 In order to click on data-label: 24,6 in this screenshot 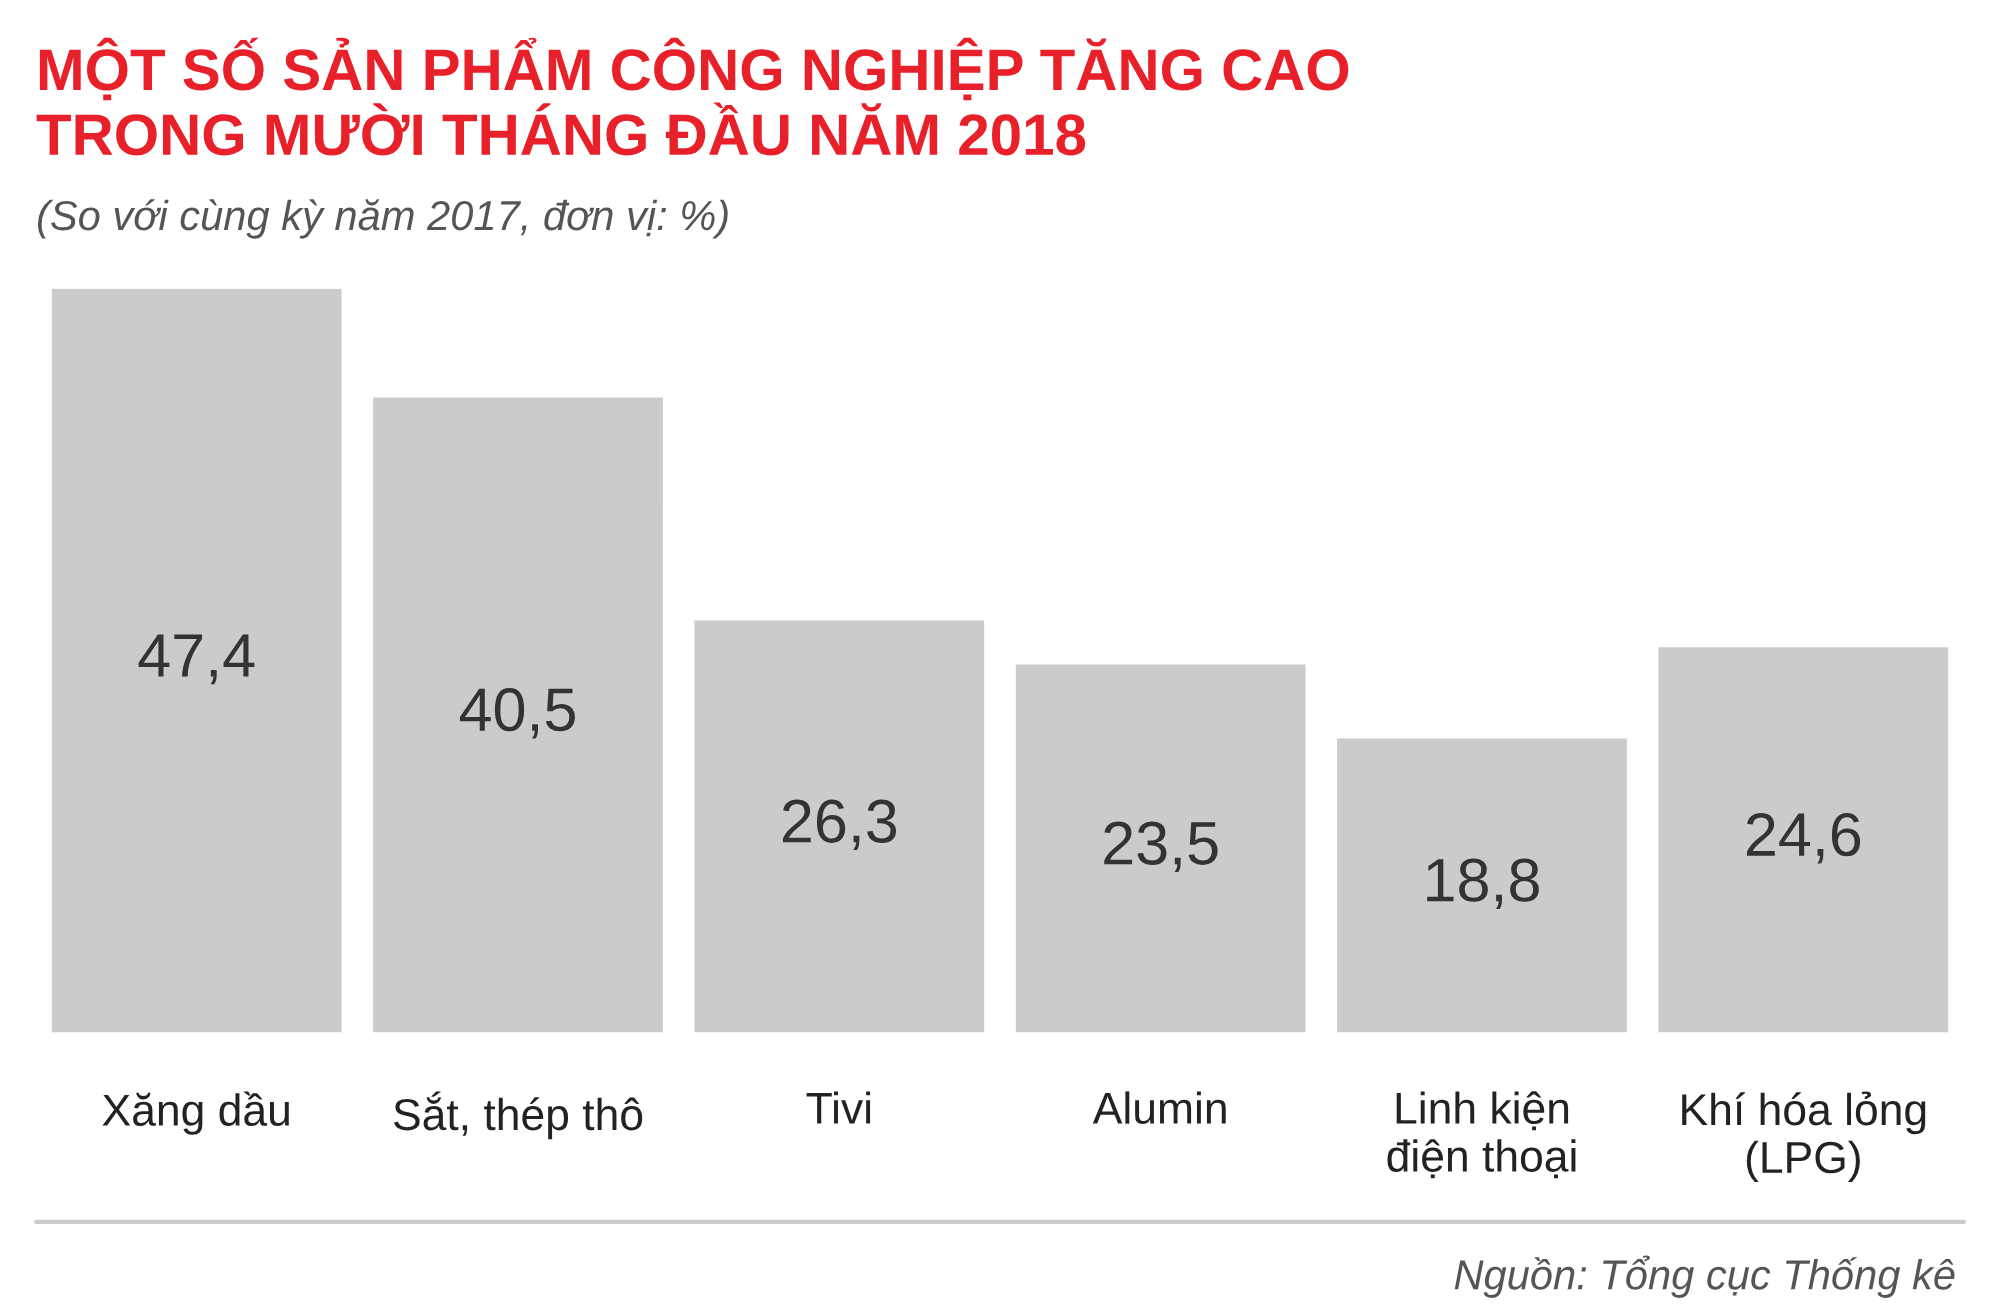, I will do `click(1803, 838)`.